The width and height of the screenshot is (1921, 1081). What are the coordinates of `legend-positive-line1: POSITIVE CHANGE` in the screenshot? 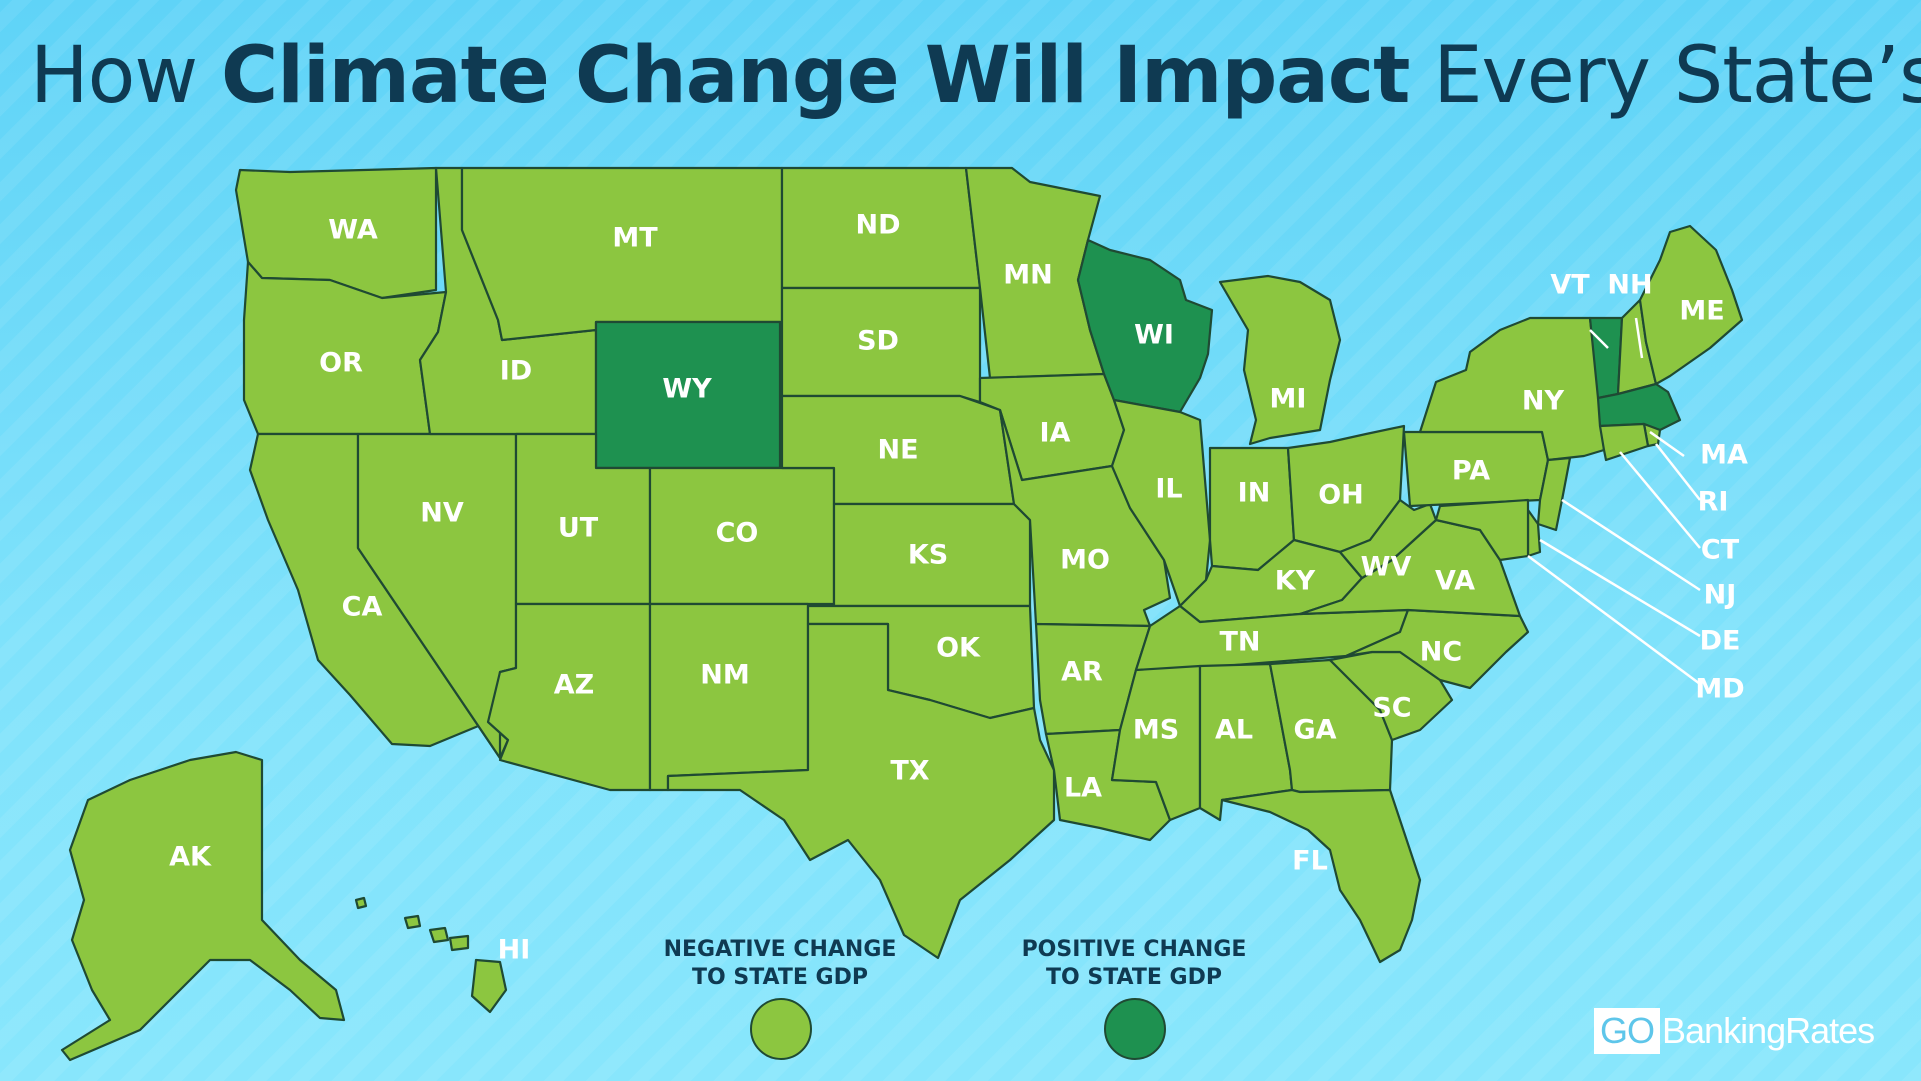 It's located at (1134, 949).